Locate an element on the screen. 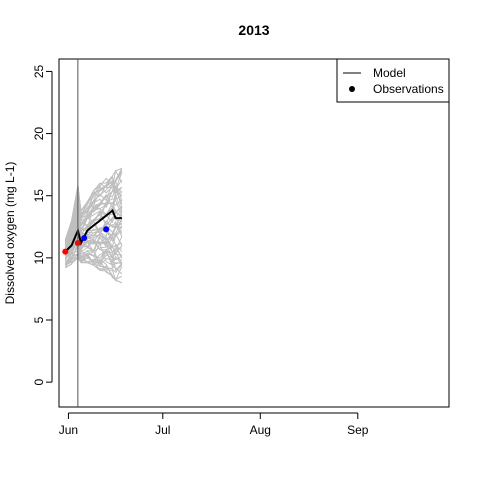 This screenshot has width=480, height=485. y-tick-label: 20 is located at coordinates (39, 134).